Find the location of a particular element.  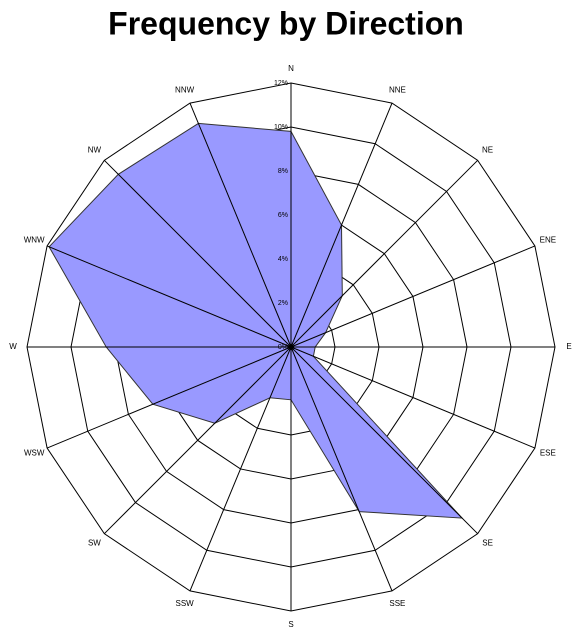

chart-title: Frequency by Direction is located at coordinates (286, 23).